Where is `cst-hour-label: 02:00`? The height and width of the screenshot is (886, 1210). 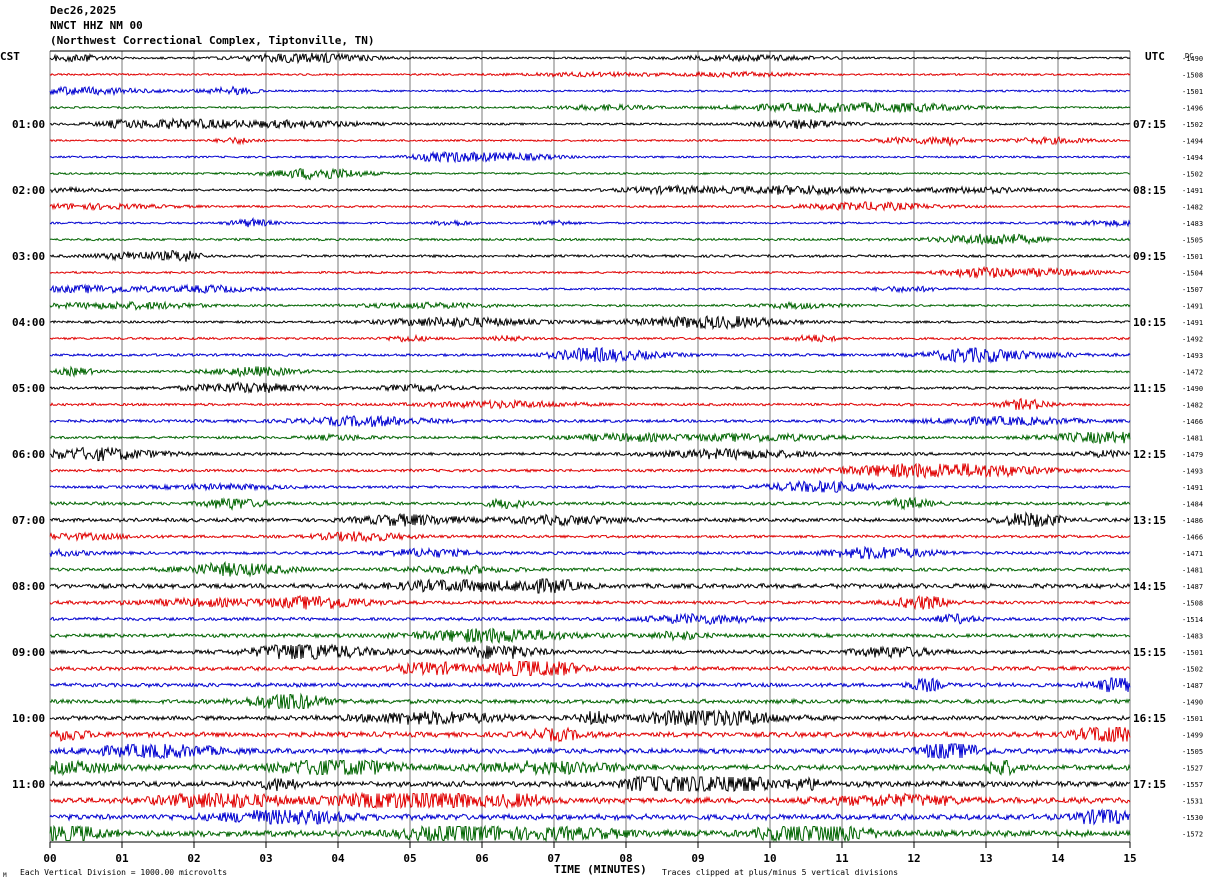
cst-hour-label: 02:00 is located at coordinates (28, 190).